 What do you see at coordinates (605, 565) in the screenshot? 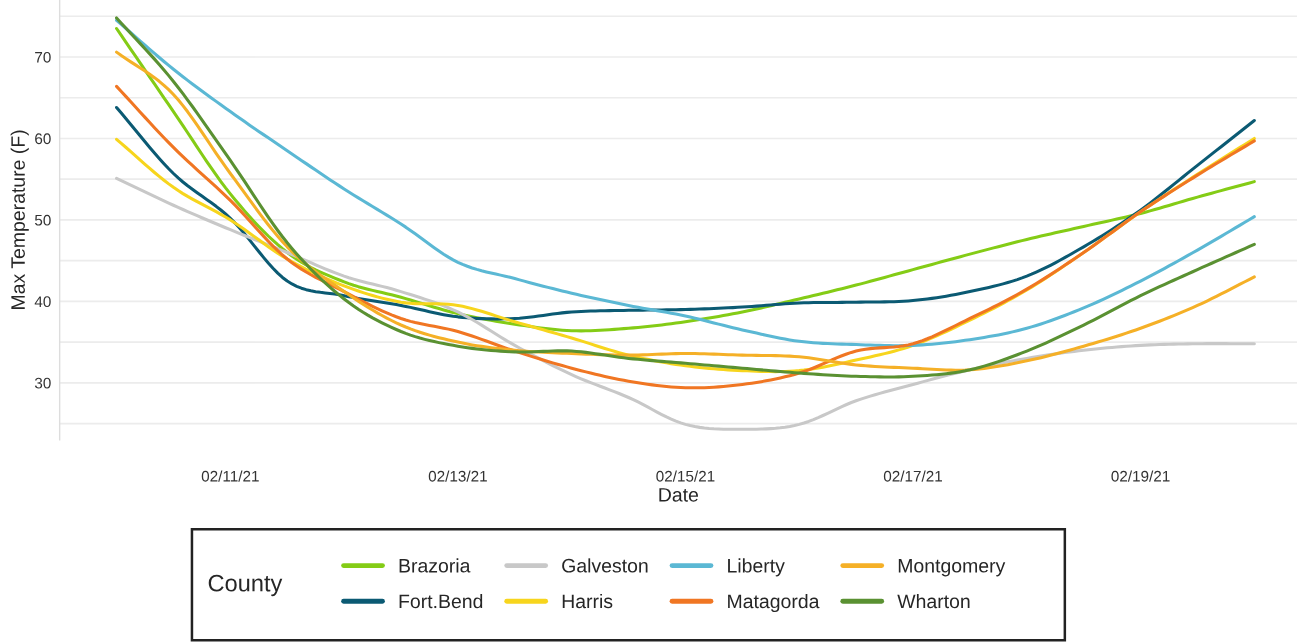
I see `legend-label: Galveston` at bounding box center [605, 565].